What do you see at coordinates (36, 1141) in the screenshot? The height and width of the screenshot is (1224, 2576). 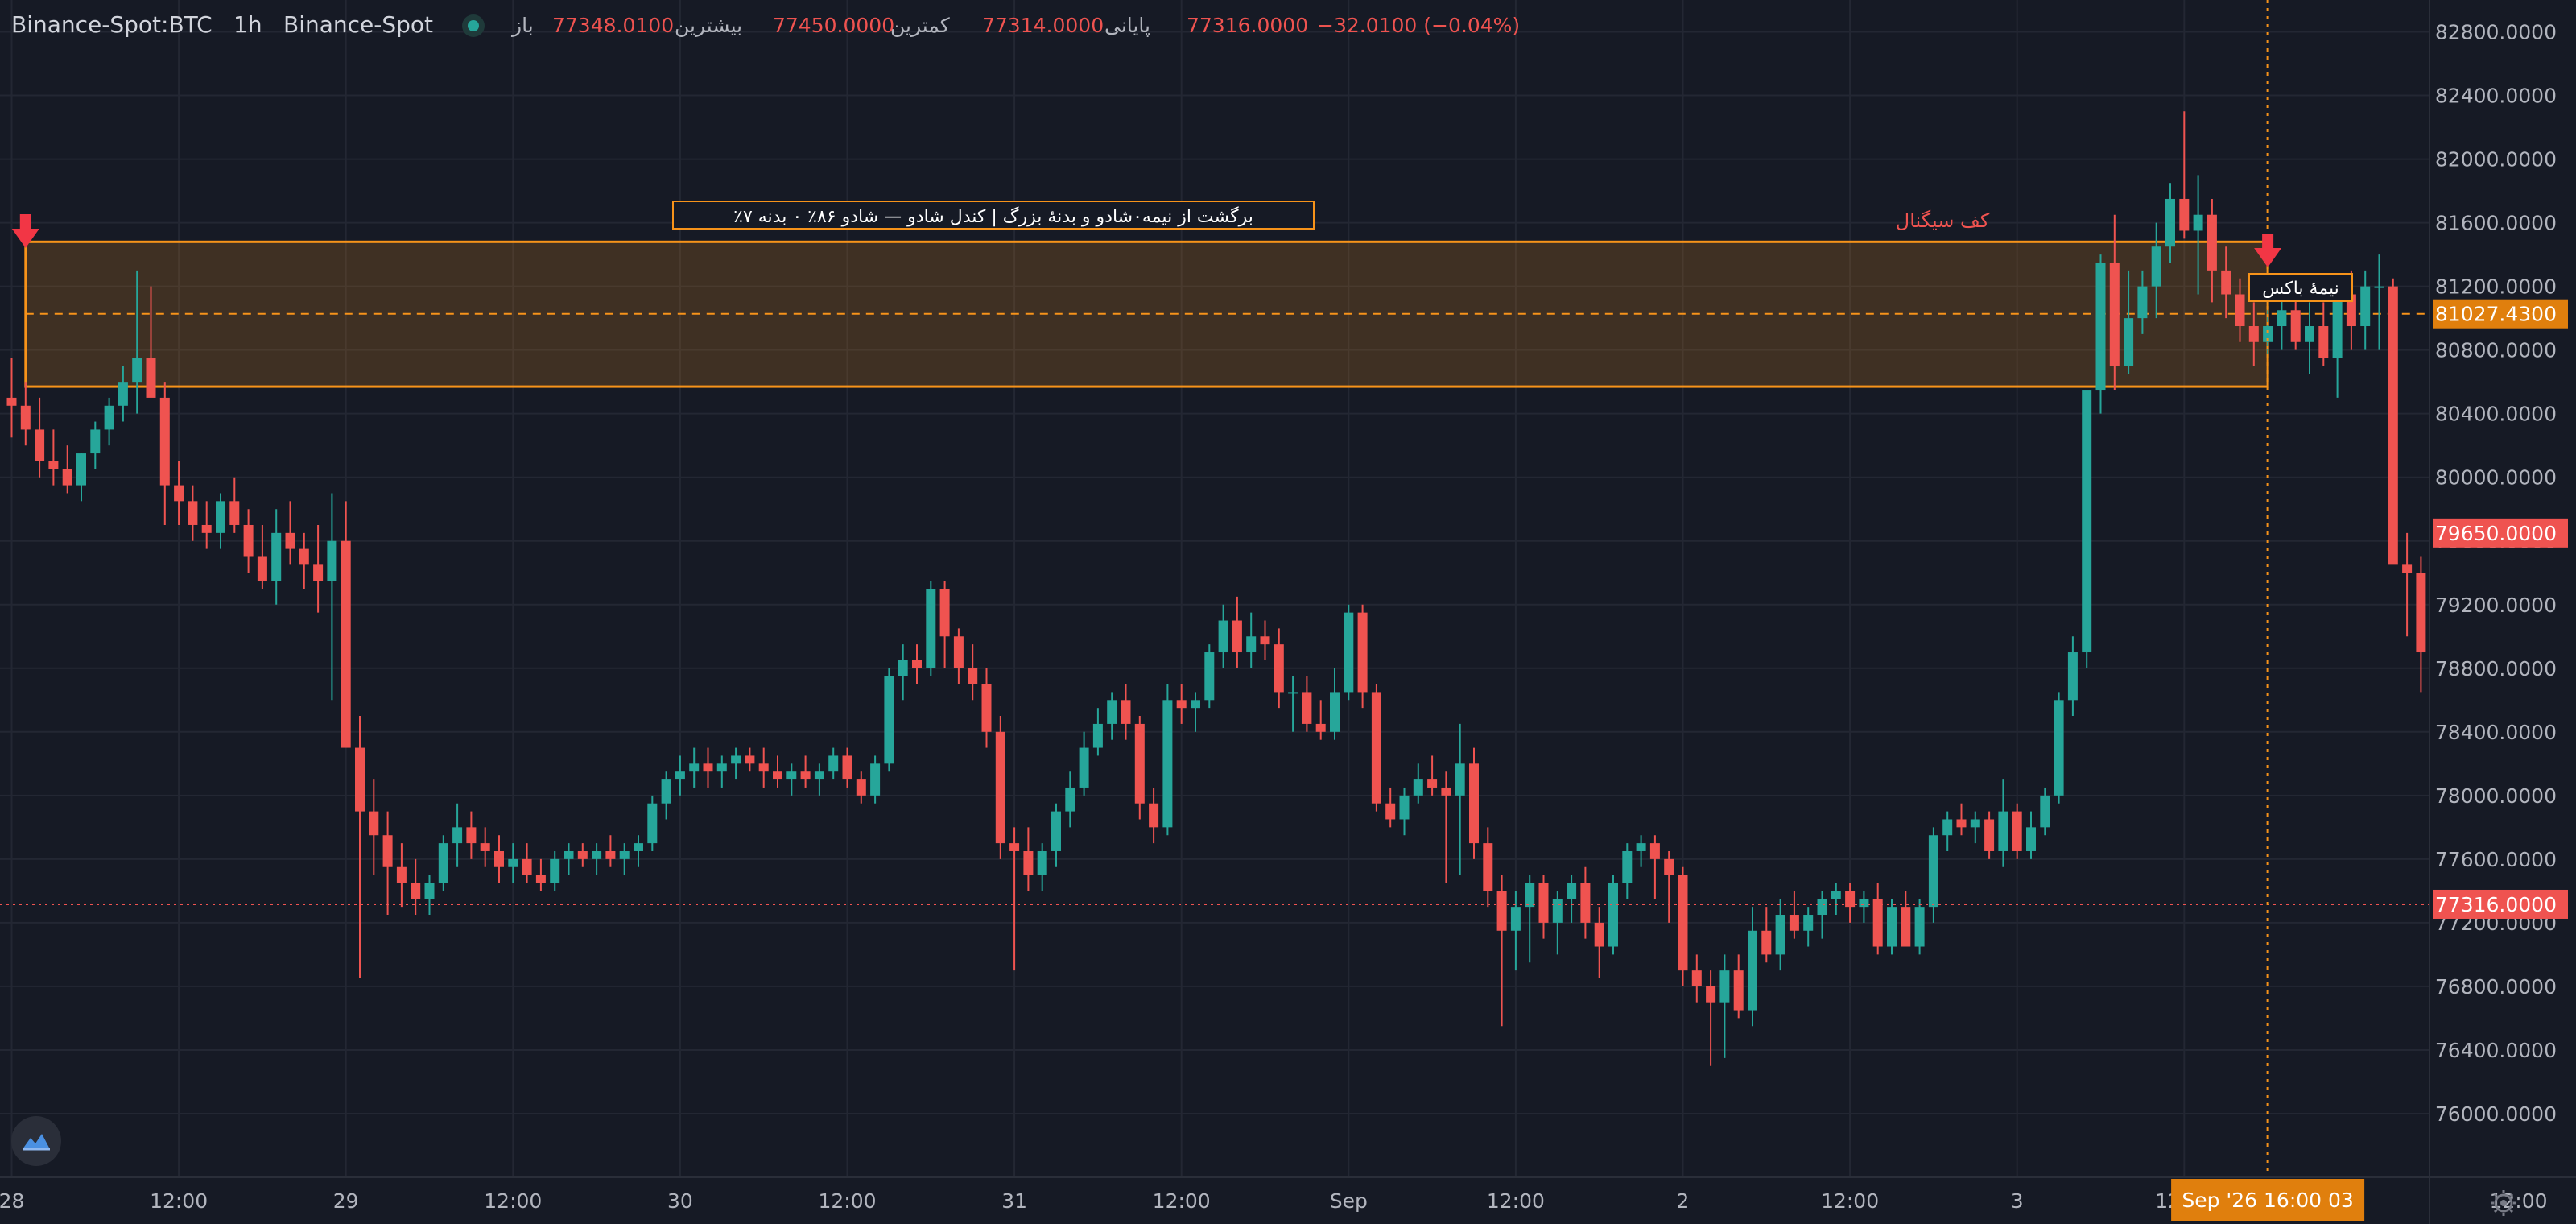 I see `tradingview-logo-icon` at bounding box center [36, 1141].